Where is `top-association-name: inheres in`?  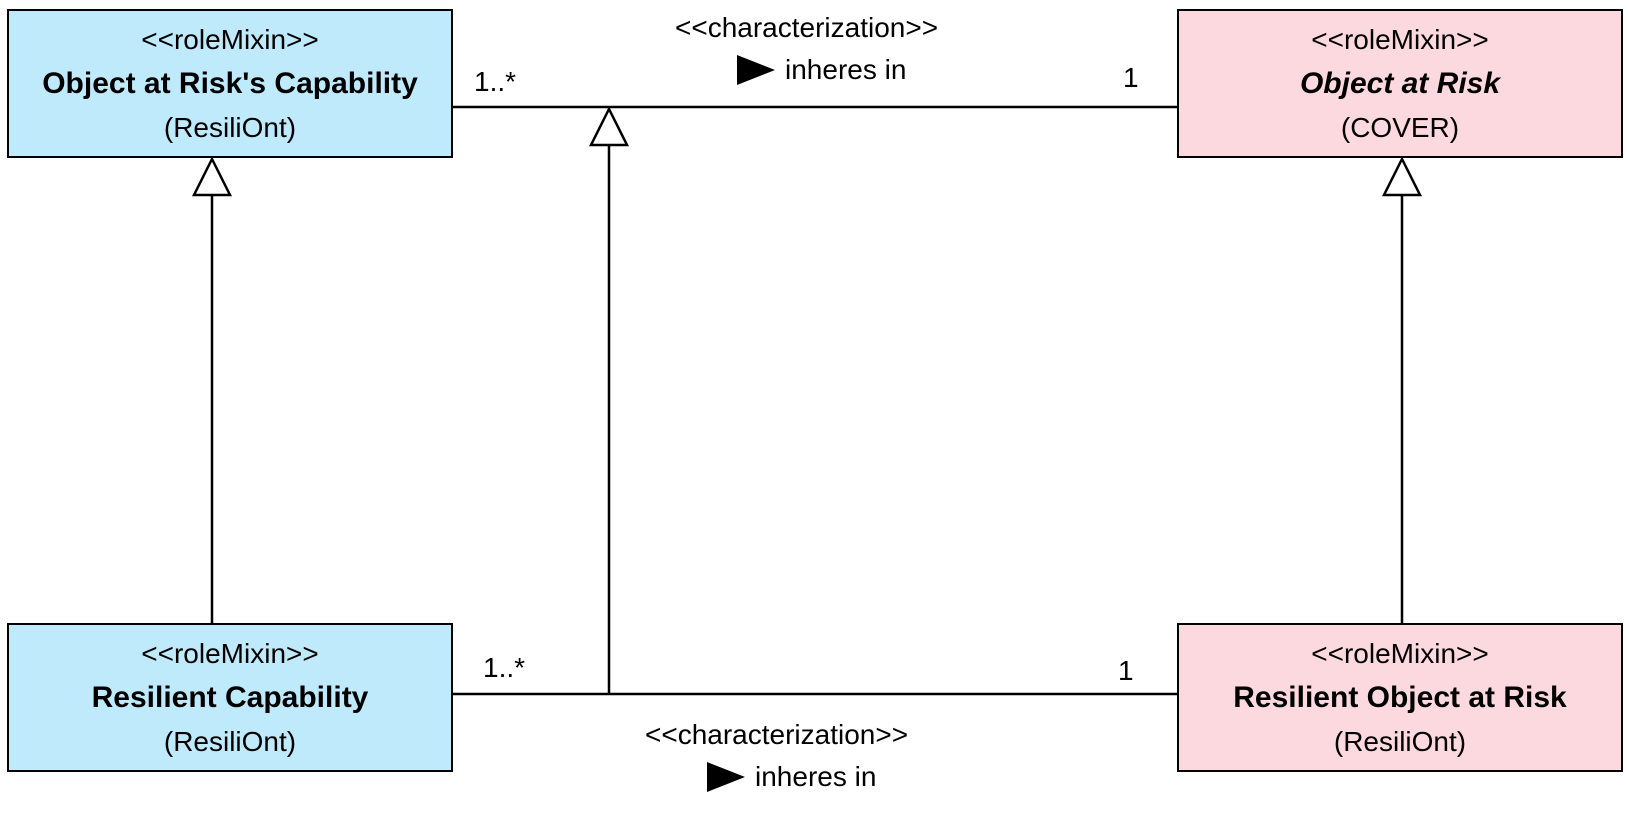
top-association-name: inheres in is located at coordinates (821, 70).